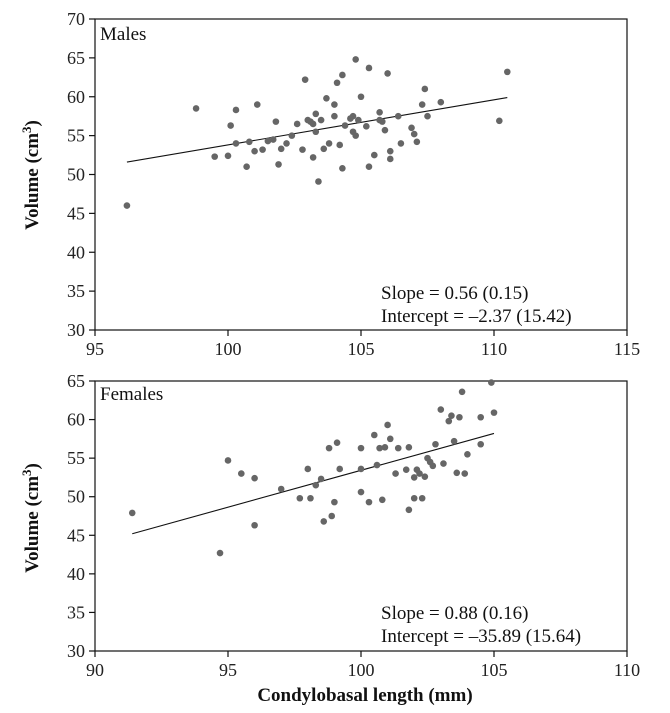 This screenshot has height=713, width=670. I want to click on females-y-tick-label: 55, so click(76, 458).